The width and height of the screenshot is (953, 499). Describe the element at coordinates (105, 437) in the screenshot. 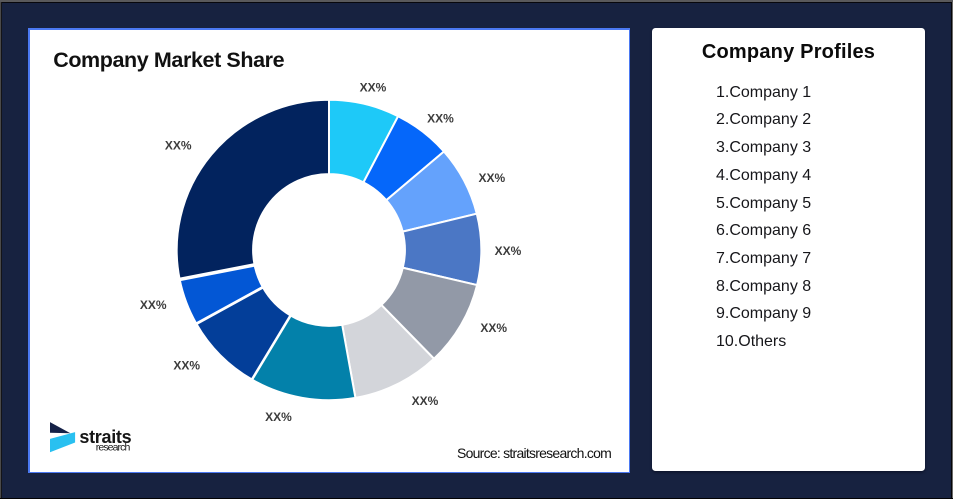

I see `svg-text: straits` at that location.